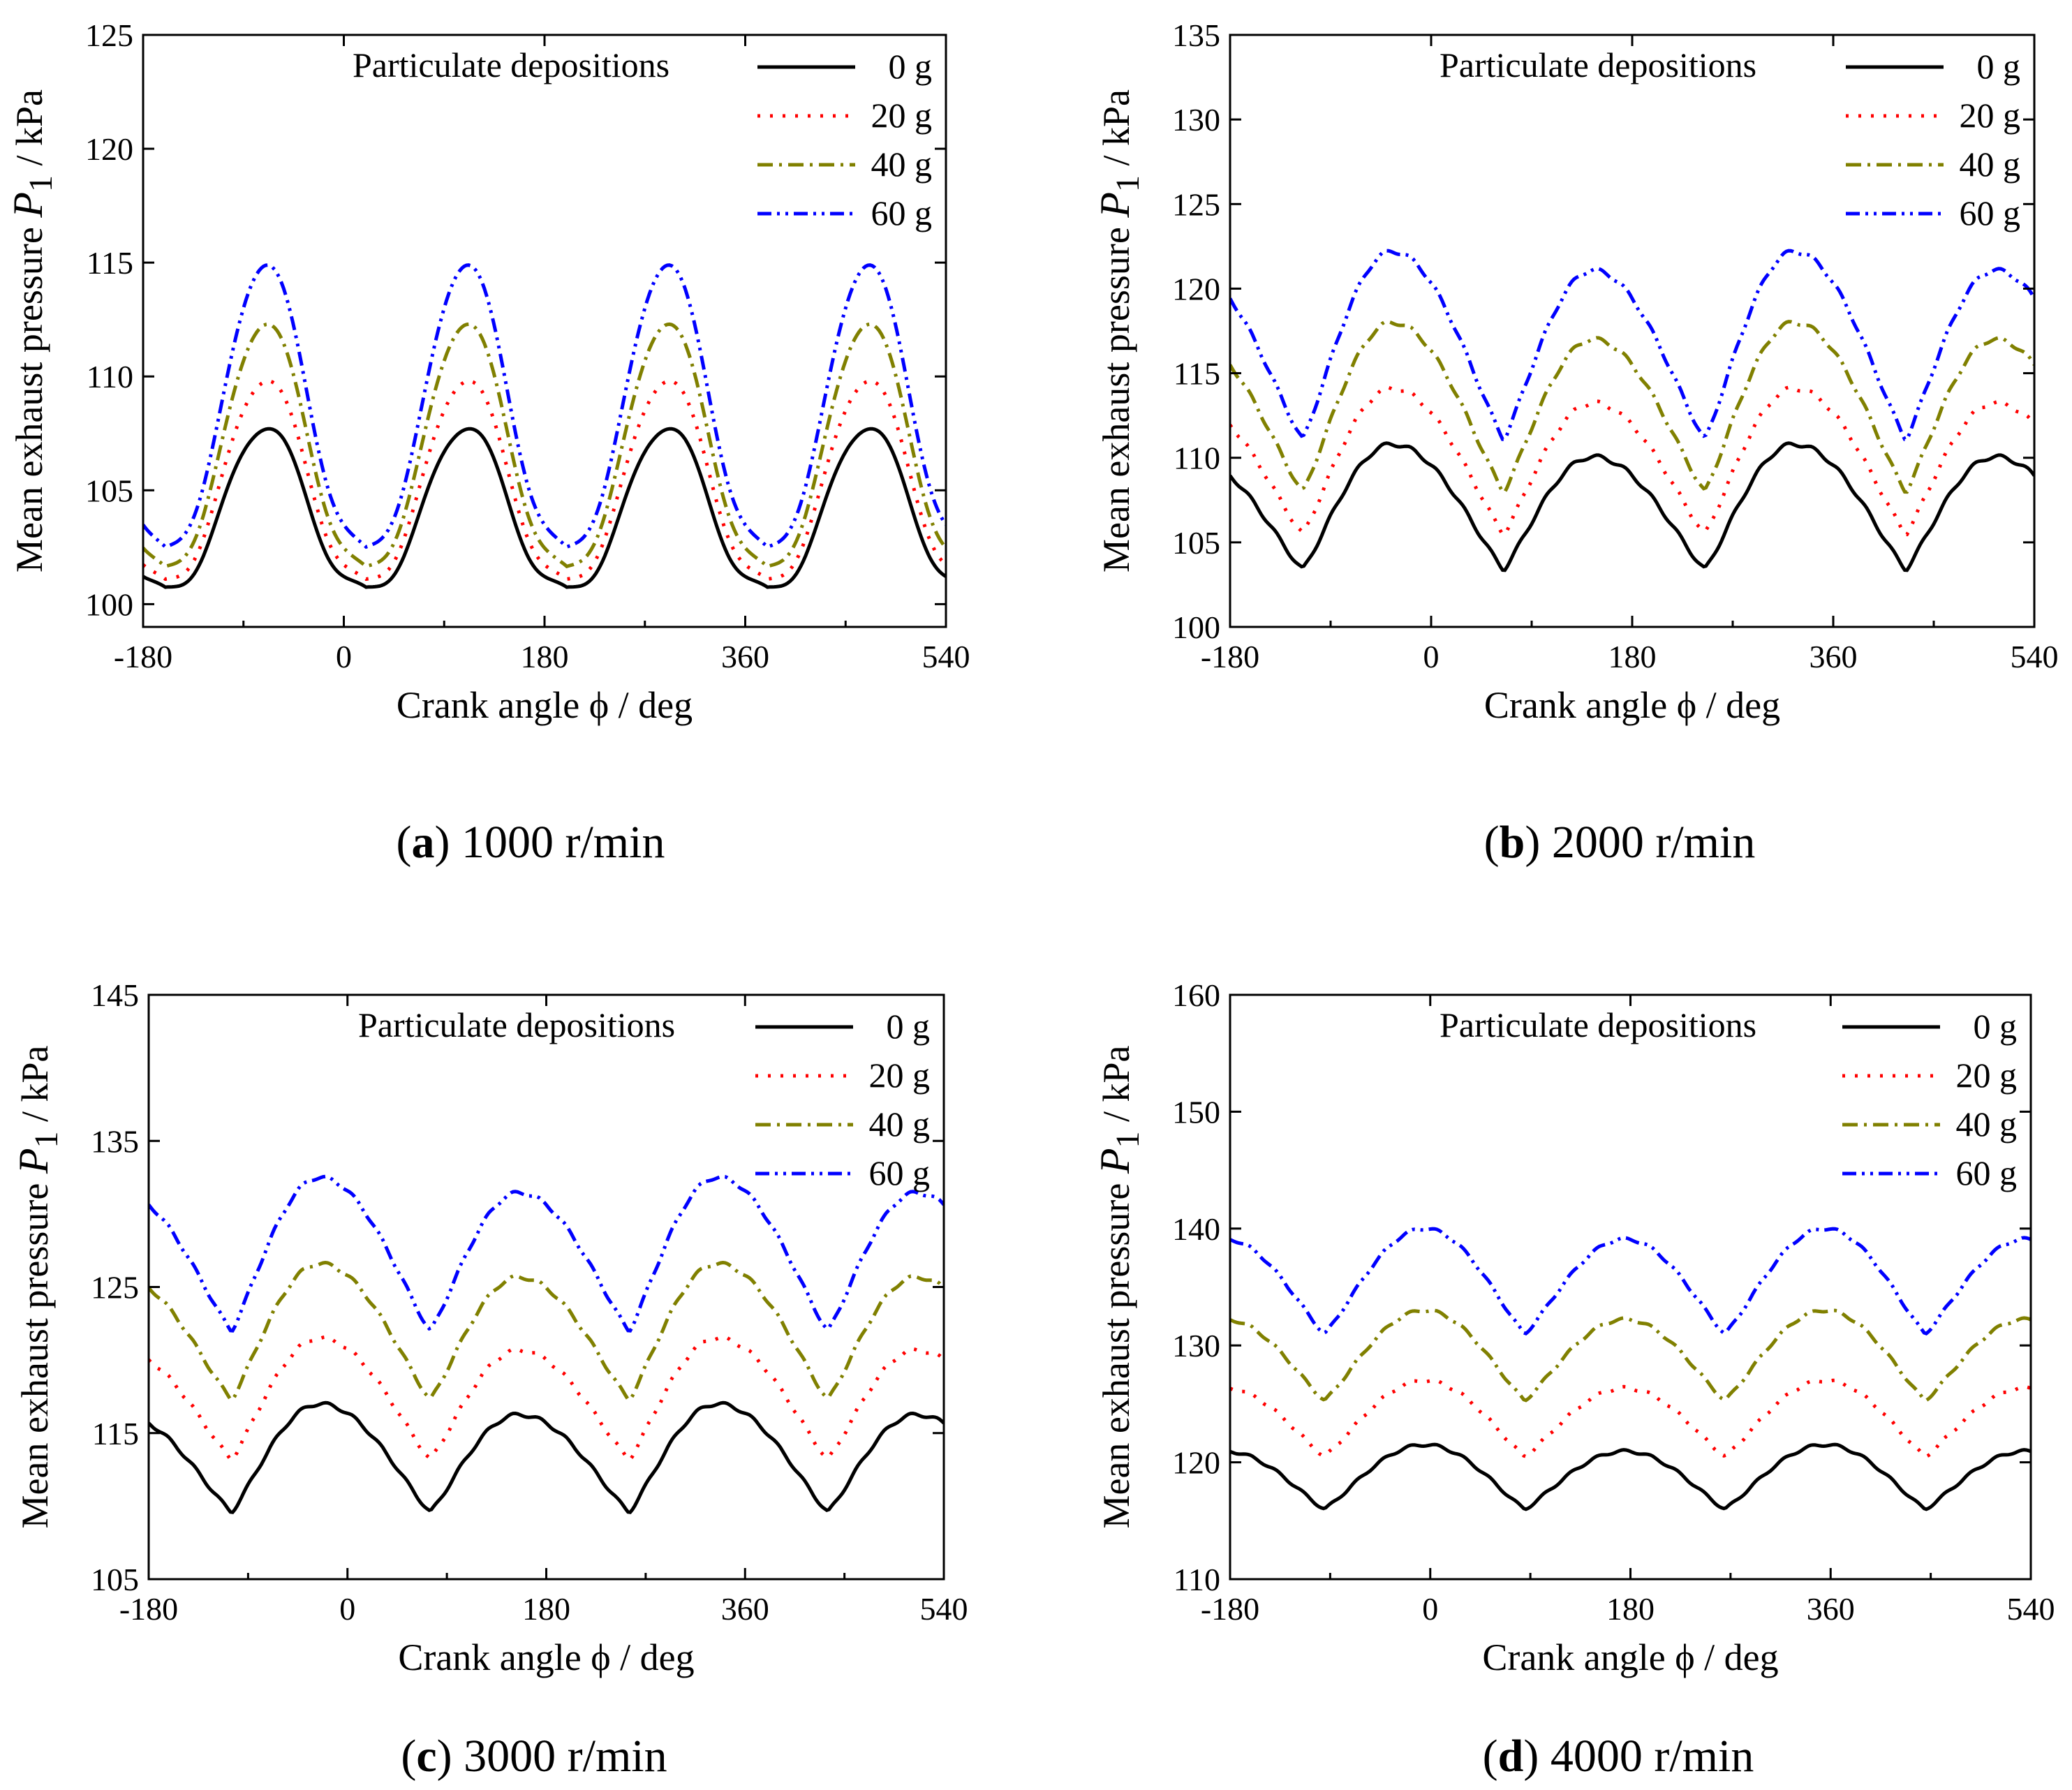 The height and width of the screenshot is (1790, 2072). Describe the element at coordinates (1512, 842) in the screenshot. I see `caption-letter: b` at that location.